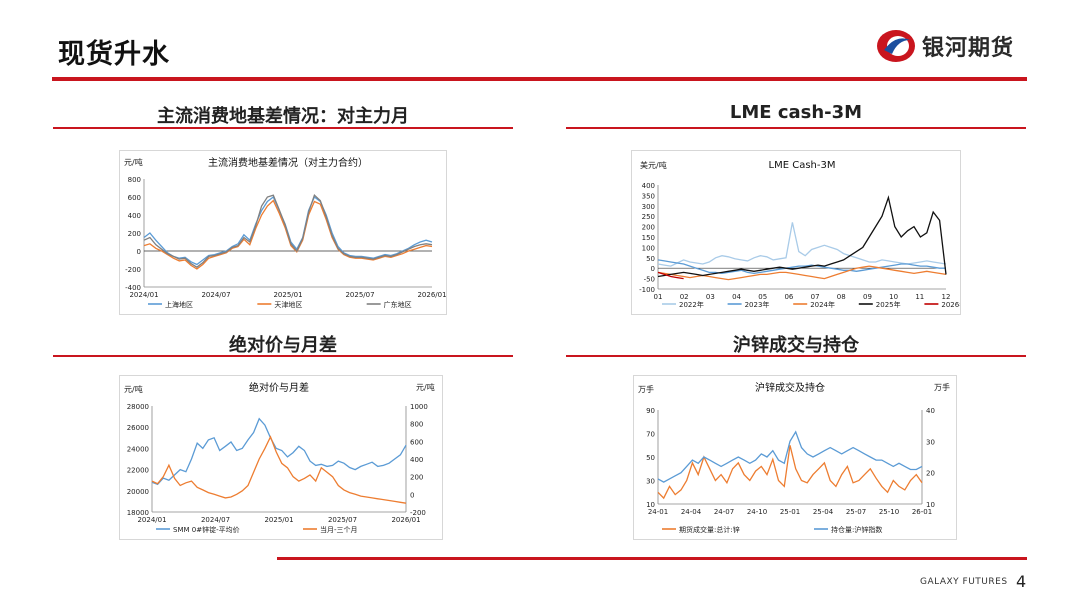 The width and height of the screenshot is (1080, 608). What do you see at coordinates (646, 389) in the screenshot?
I see `y-axis-unit: 万手` at bounding box center [646, 389].